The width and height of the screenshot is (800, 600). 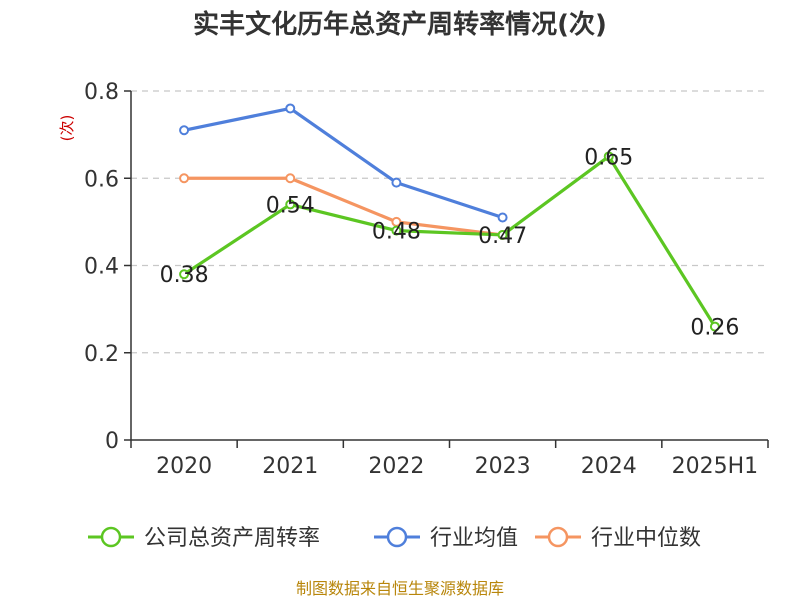 What do you see at coordinates (609, 466) in the screenshot?
I see `x-tick-label: 2024` at bounding box center [609, 466].